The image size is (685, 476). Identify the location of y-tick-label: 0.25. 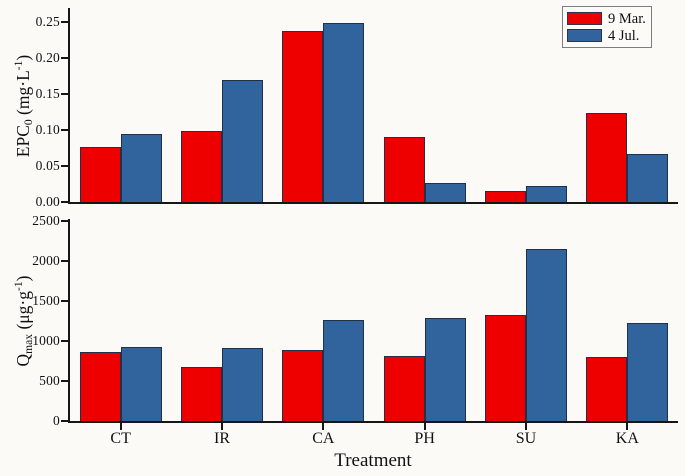
(47, 21).